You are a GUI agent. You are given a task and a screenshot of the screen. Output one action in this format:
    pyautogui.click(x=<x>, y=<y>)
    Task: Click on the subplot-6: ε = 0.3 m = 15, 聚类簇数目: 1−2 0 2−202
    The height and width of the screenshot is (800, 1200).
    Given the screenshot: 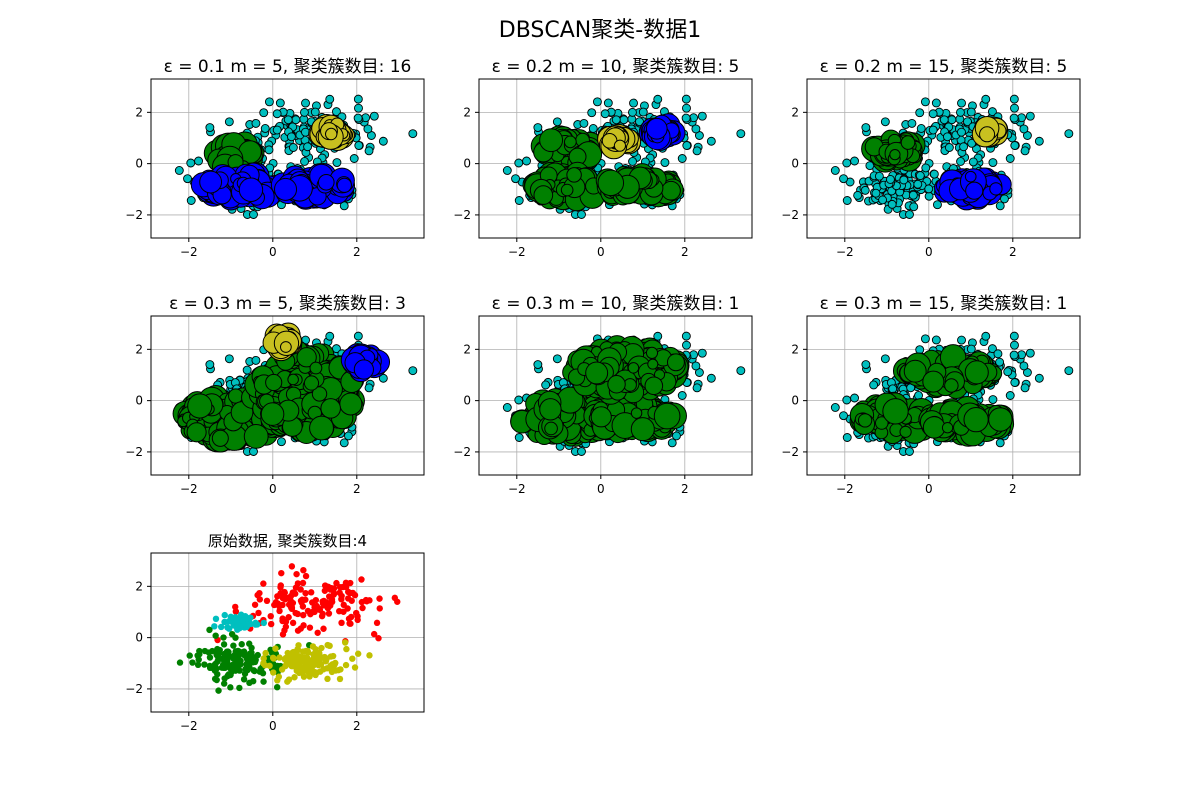 What is the action you would take?
    pyautogui.click(x=931, y=395)
    